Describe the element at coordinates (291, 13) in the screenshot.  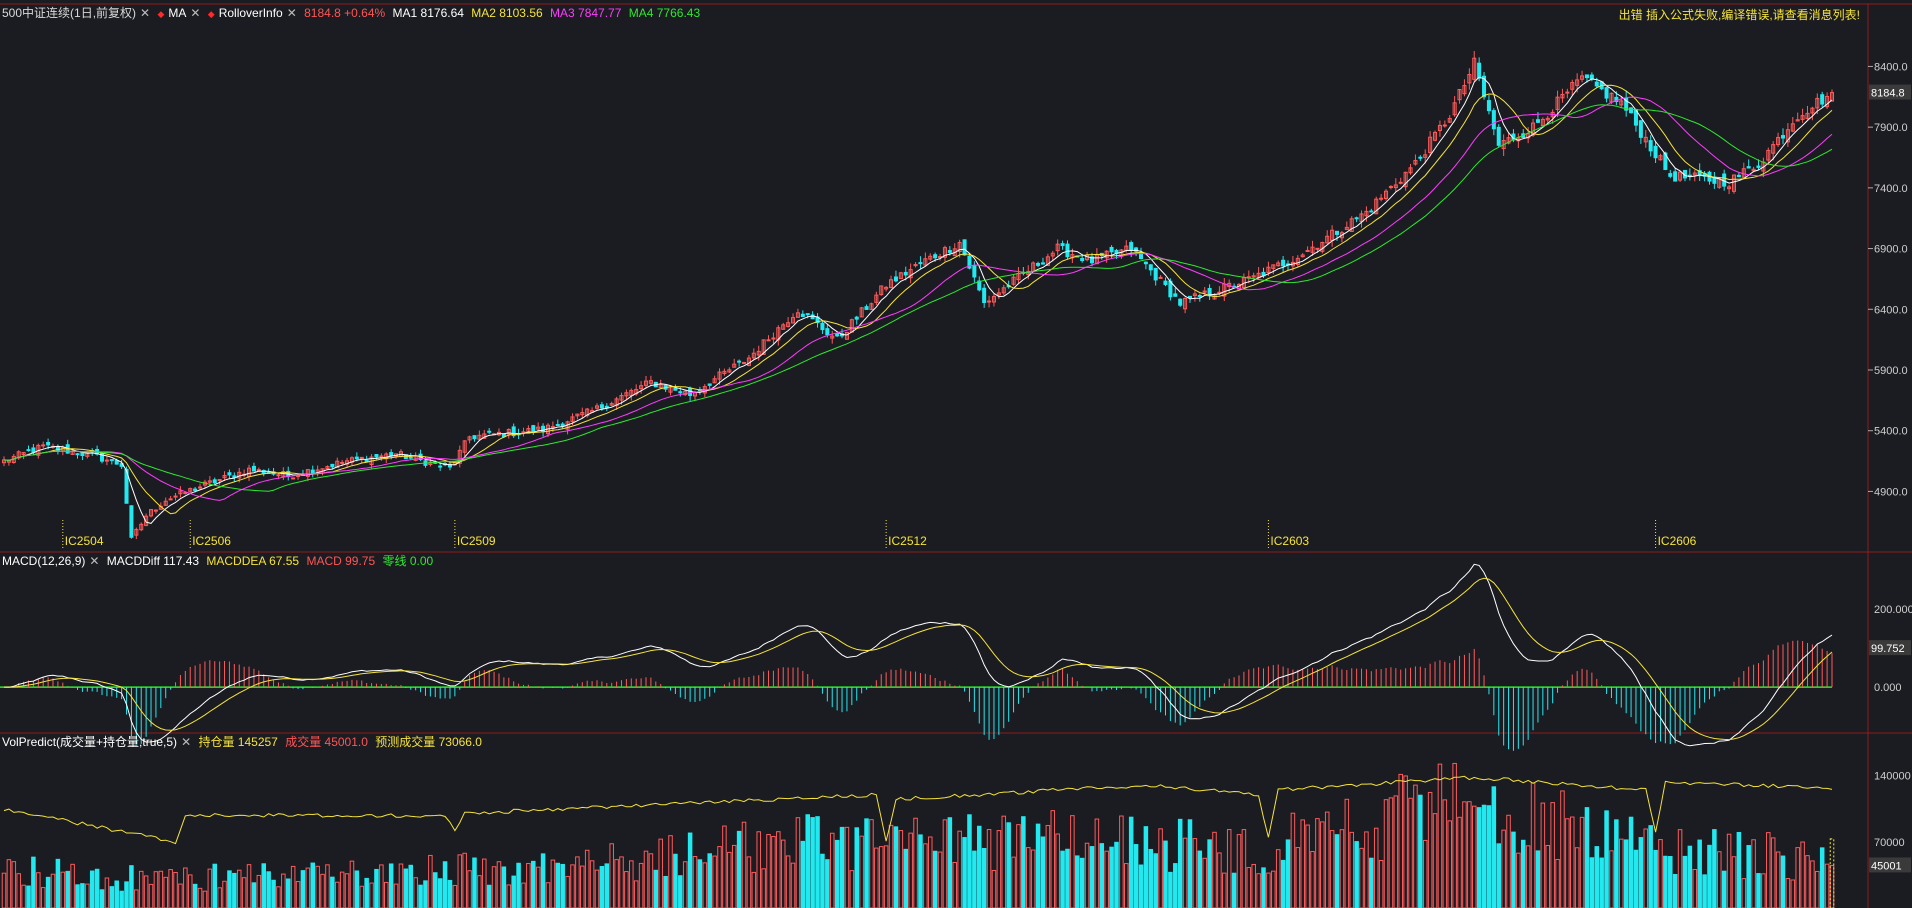
I see `close-rollover-icon: ✕` at that location.